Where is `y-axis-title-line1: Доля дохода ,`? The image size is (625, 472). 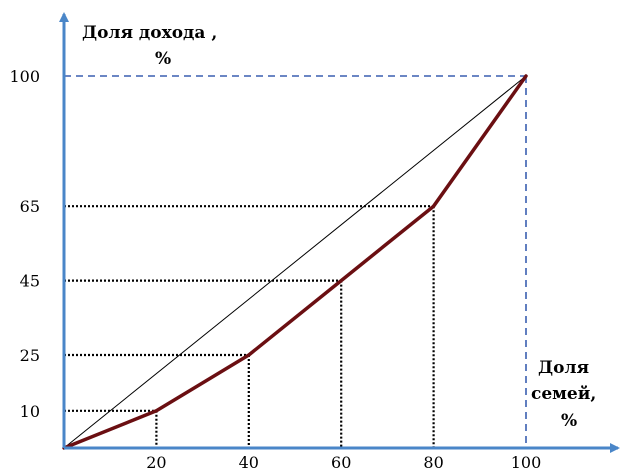 y-axis-title-line1: Доля дохода , is located at coordinates (149, 33).